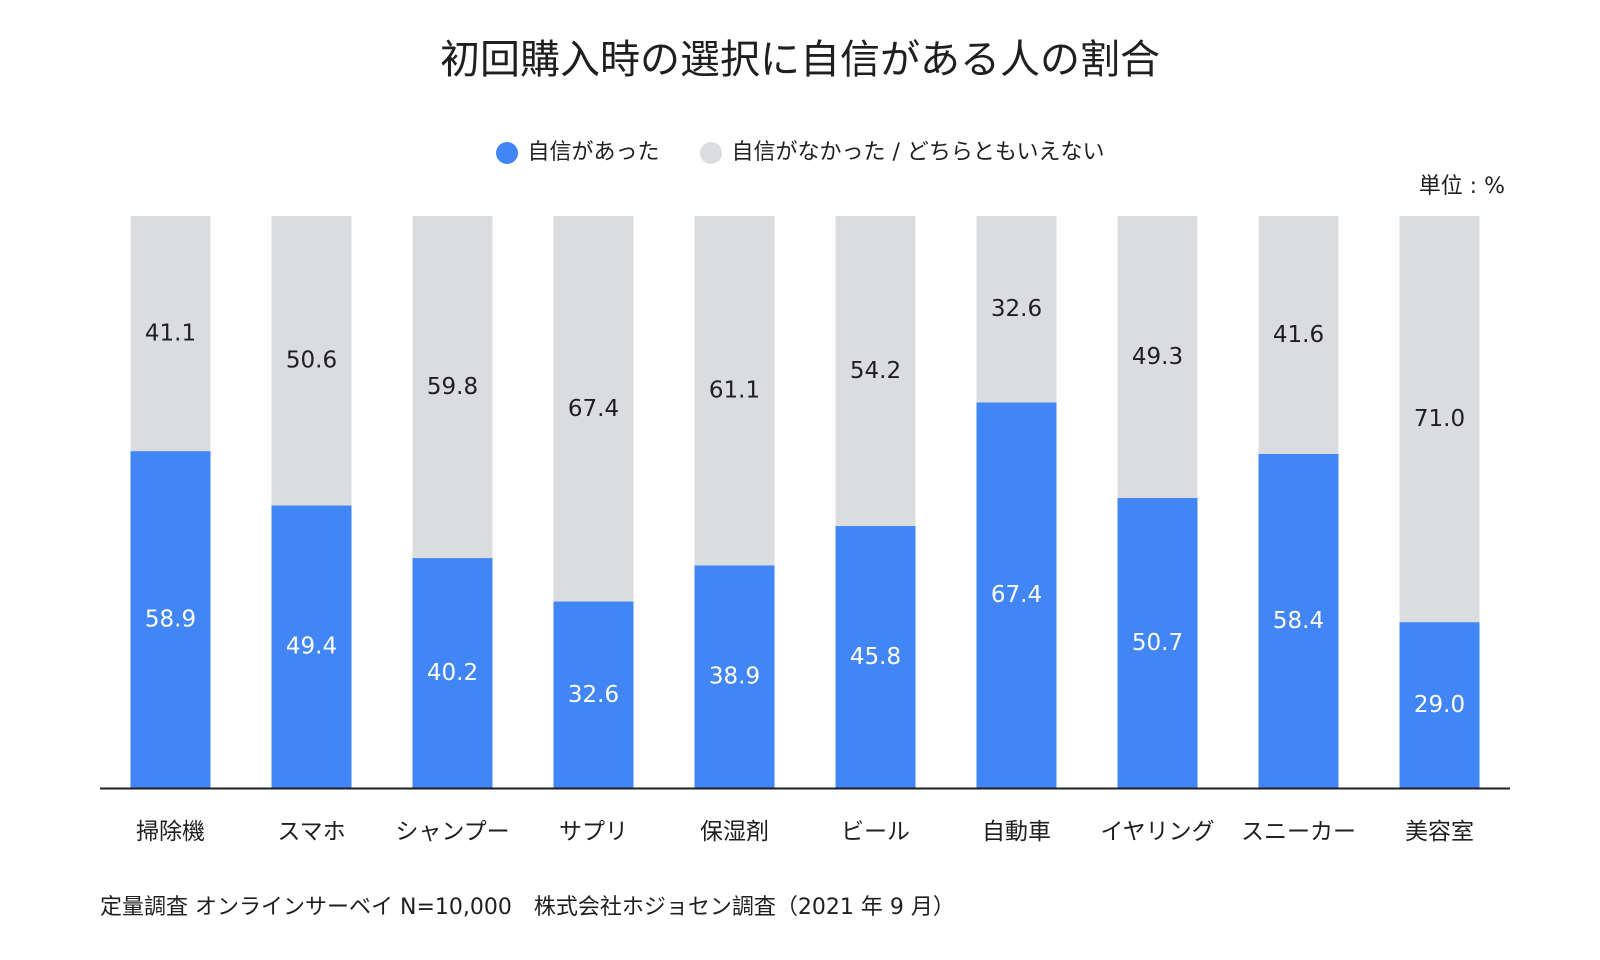 Image resolution: width=1600 pixels, height=960 pixels. I want to click on category-label-8: イヤリング, so click(1157, 832).